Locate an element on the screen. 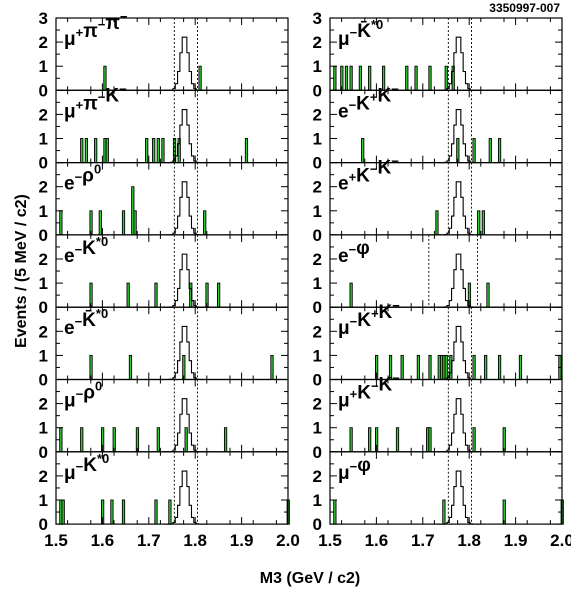  panel-label: e−φ is located at coordinates (354, 252).